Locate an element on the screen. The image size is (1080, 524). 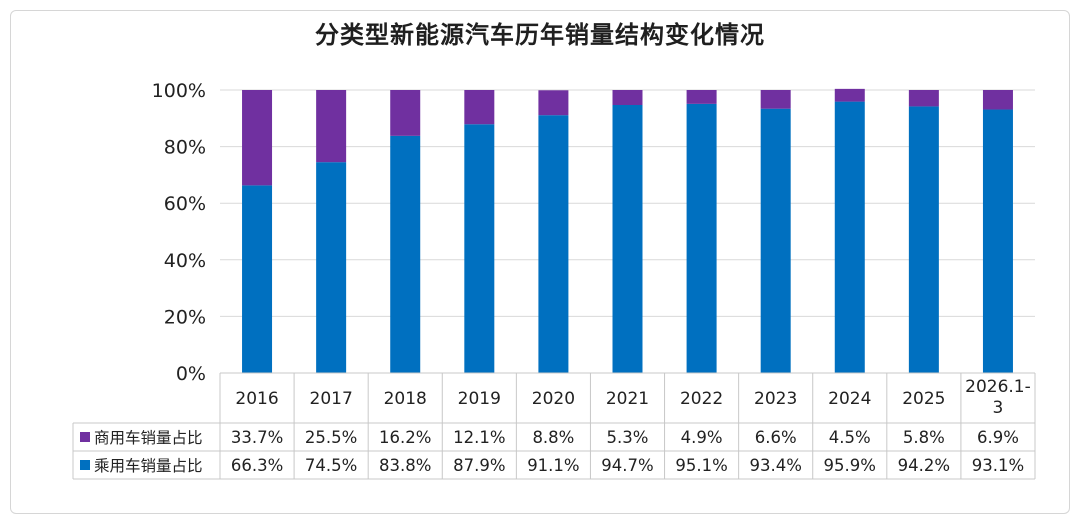
bar-passenger-2021 is located at coordinates (627, 239).